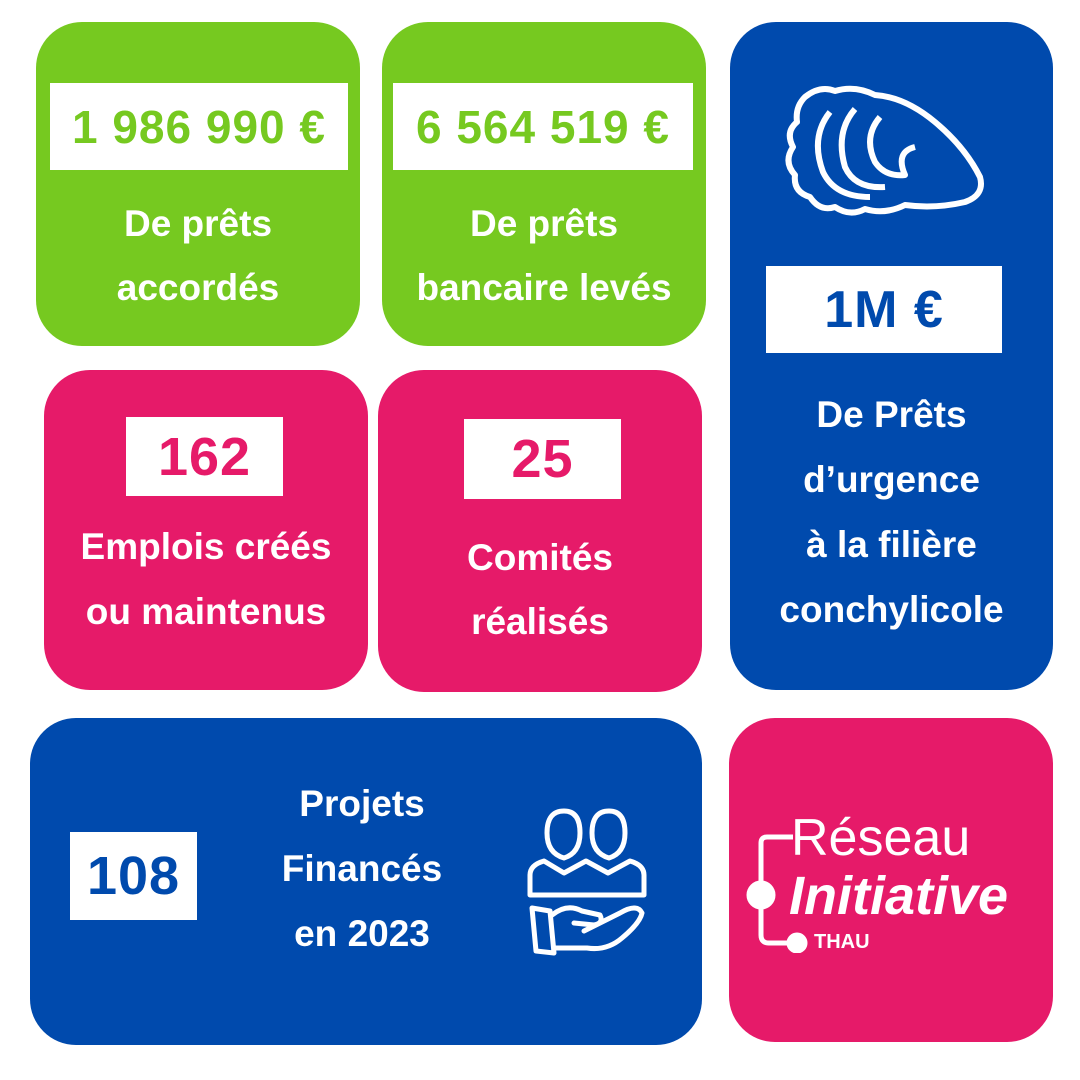 This screenshot has width=1080, height=1080. What do you see at coordinates (543, 126) in the screenshot?
I see `stat-value: 6 564 519 €` at bounding box center [543, 126].